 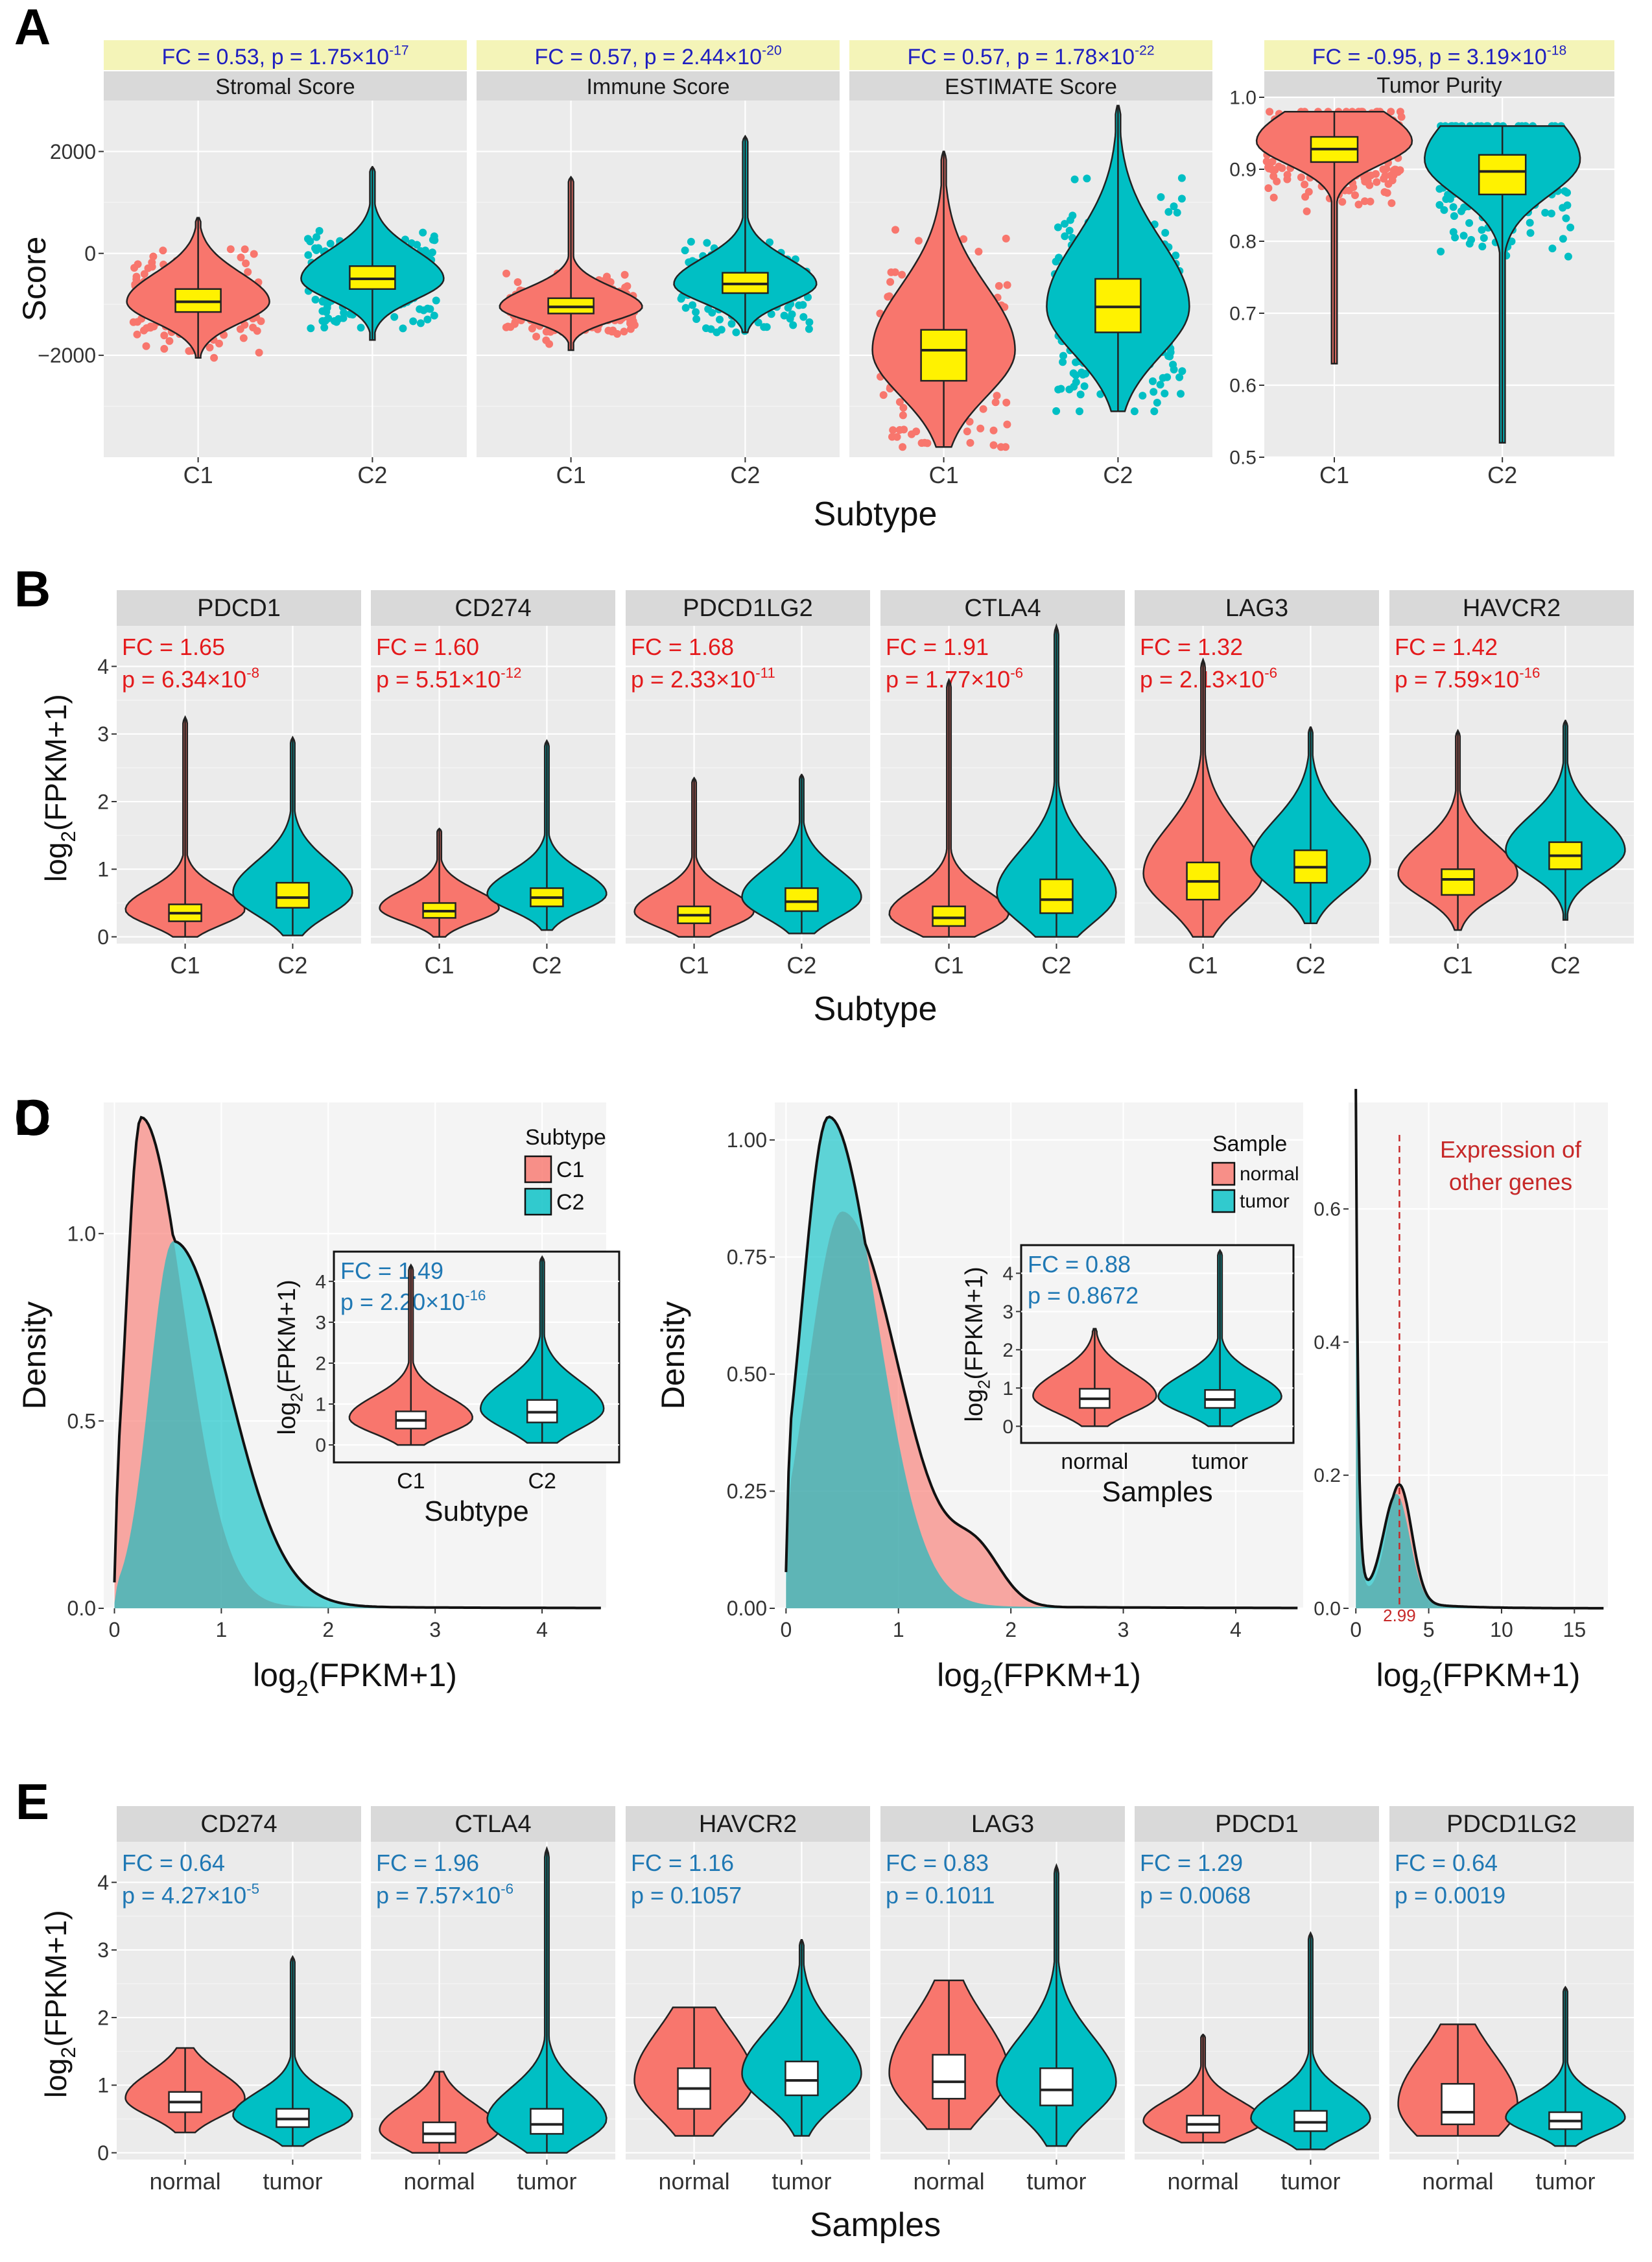 What do you see at coordinates (565, 1170) in the screenshot?
I see `legend: Subtype C1 C2` at bounding box center [565, 1170].